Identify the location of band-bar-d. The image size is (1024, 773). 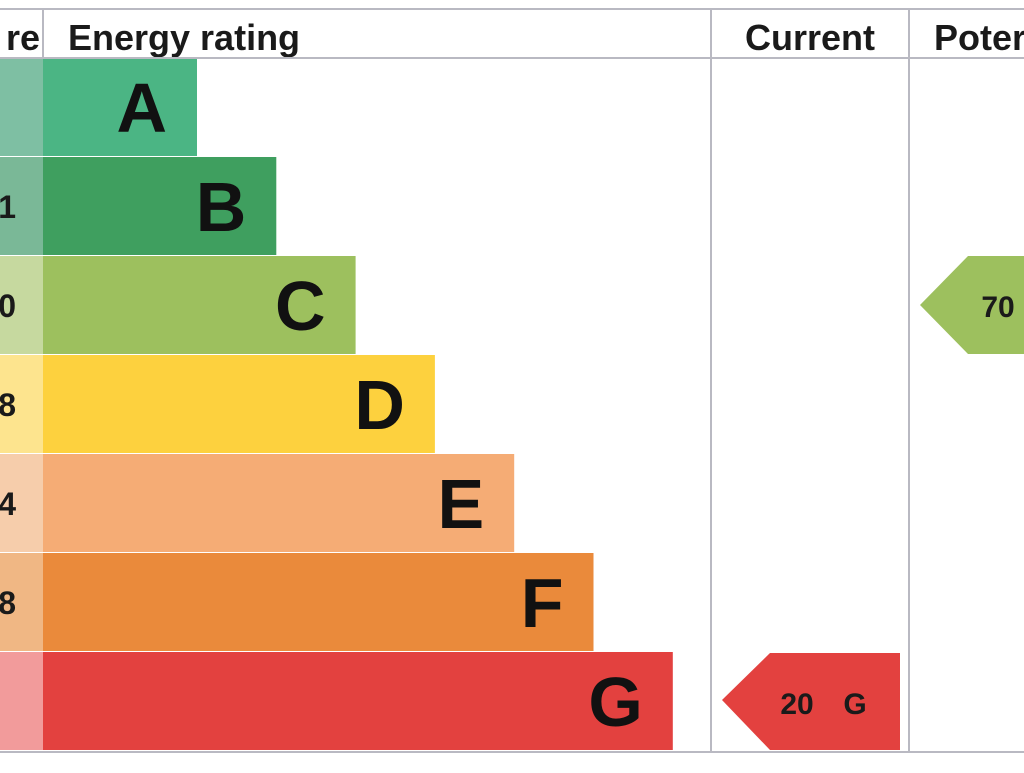
(239, 404).